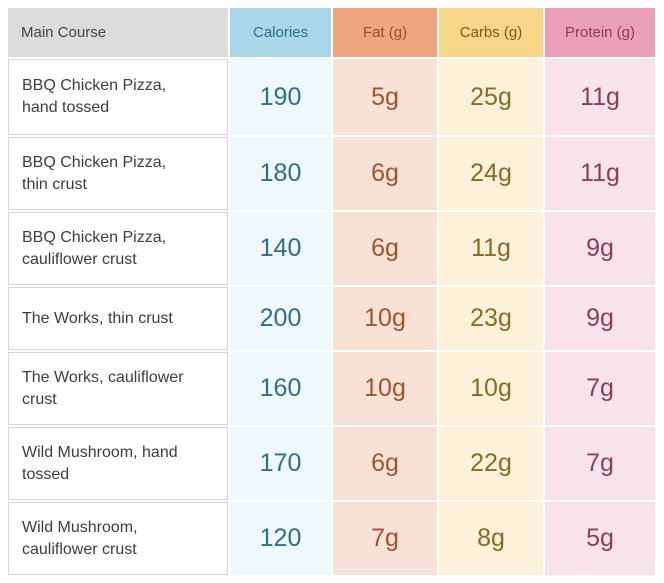  Describe the element at coordinates (280, 538) in the screenshot. I see `row-calories: 120` at that location.